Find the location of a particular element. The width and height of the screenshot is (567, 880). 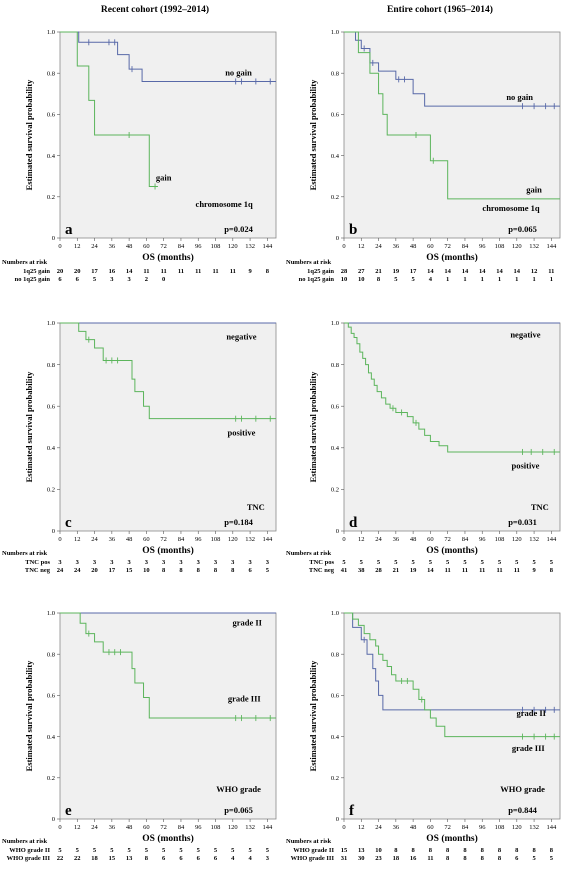

x-tick-label: 144 is located at coordinates (551, 539).